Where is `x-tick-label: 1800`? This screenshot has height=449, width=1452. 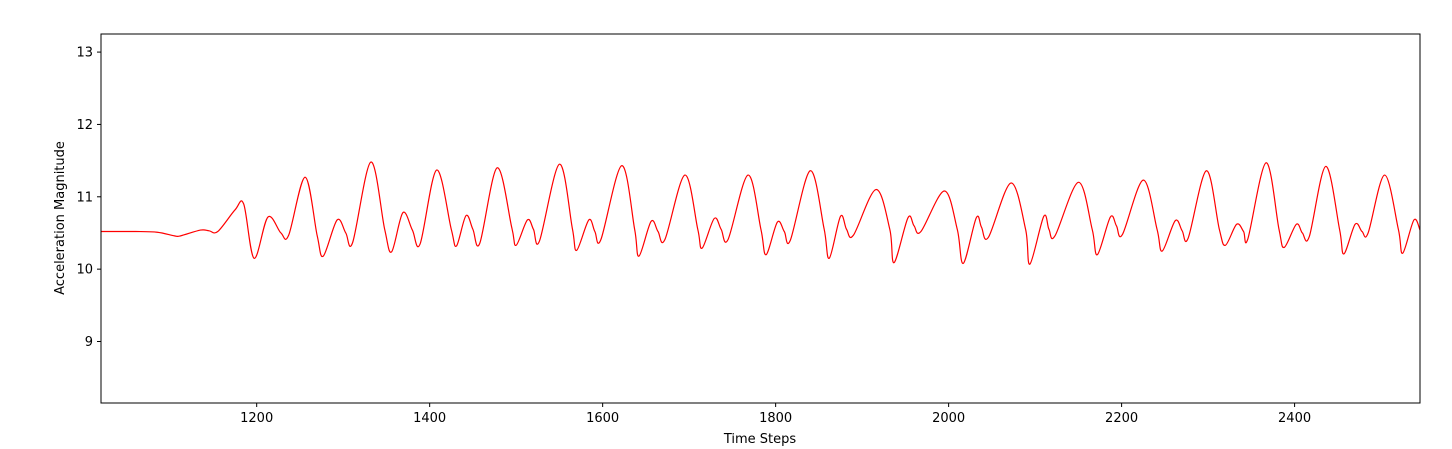
x-tick-label: 1800 is located at coordinates (775, 418).